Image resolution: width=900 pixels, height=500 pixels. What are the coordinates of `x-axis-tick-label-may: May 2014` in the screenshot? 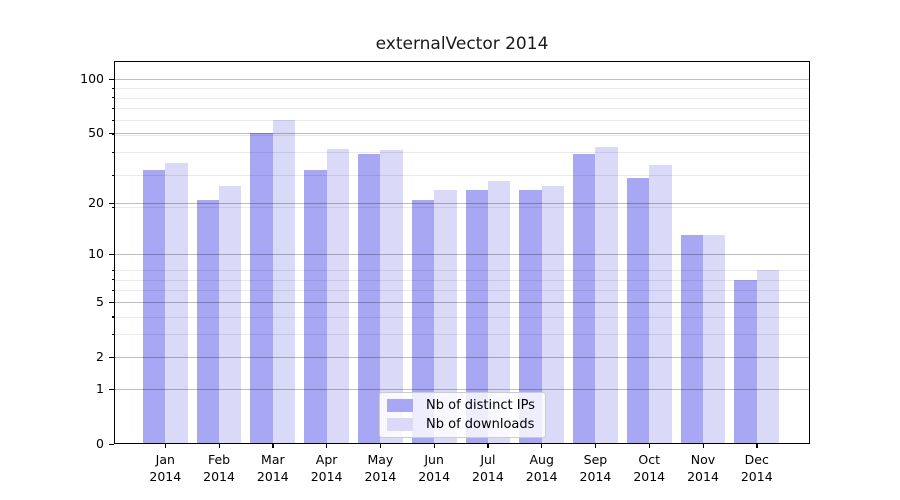 It's located at (380, 468).